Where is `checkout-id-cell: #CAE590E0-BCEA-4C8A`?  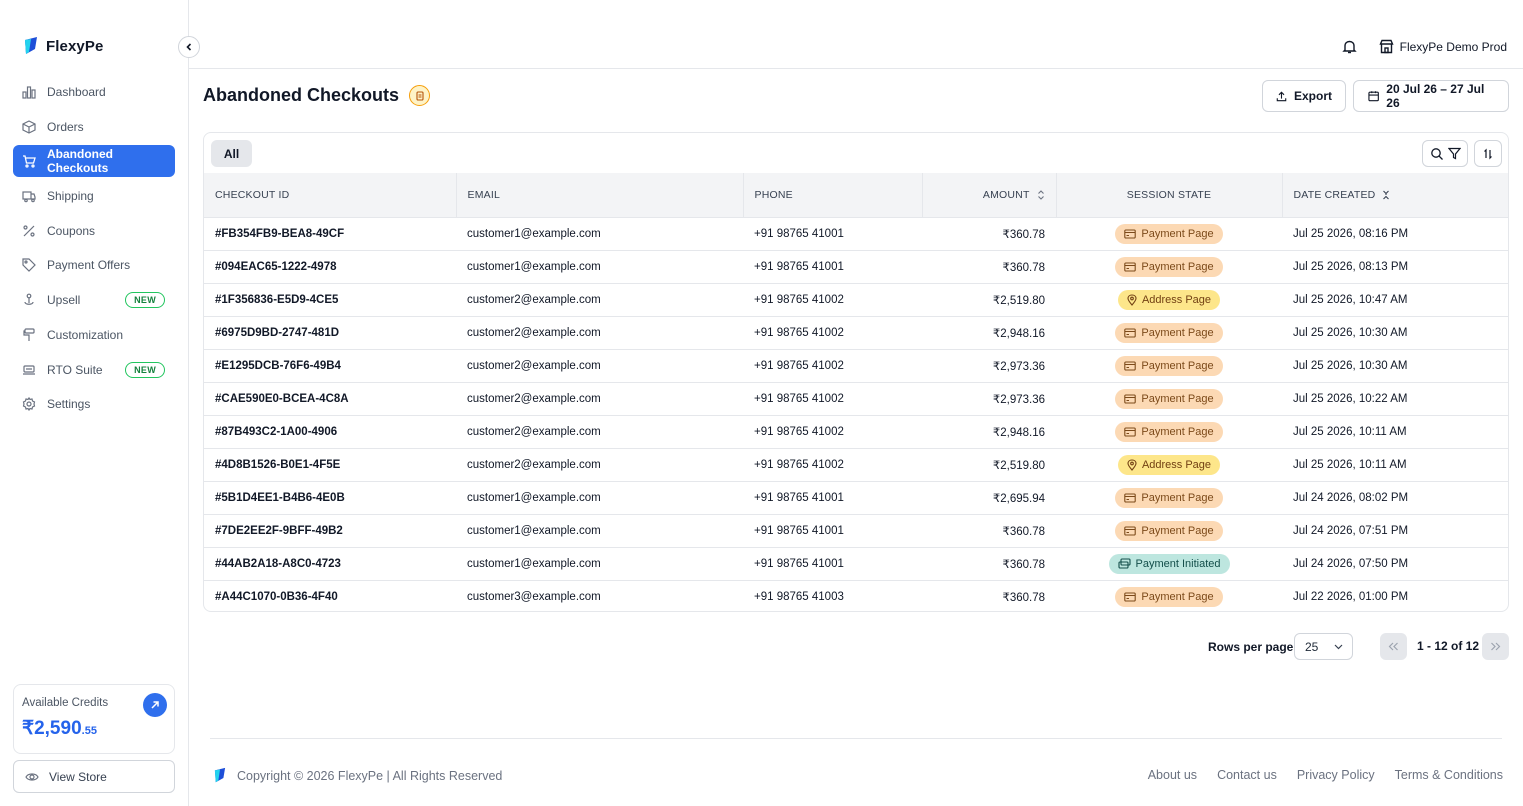
checkout-id-cell: #CAE590E0-BCEA-4C8A is located at coordinates (282, 398).